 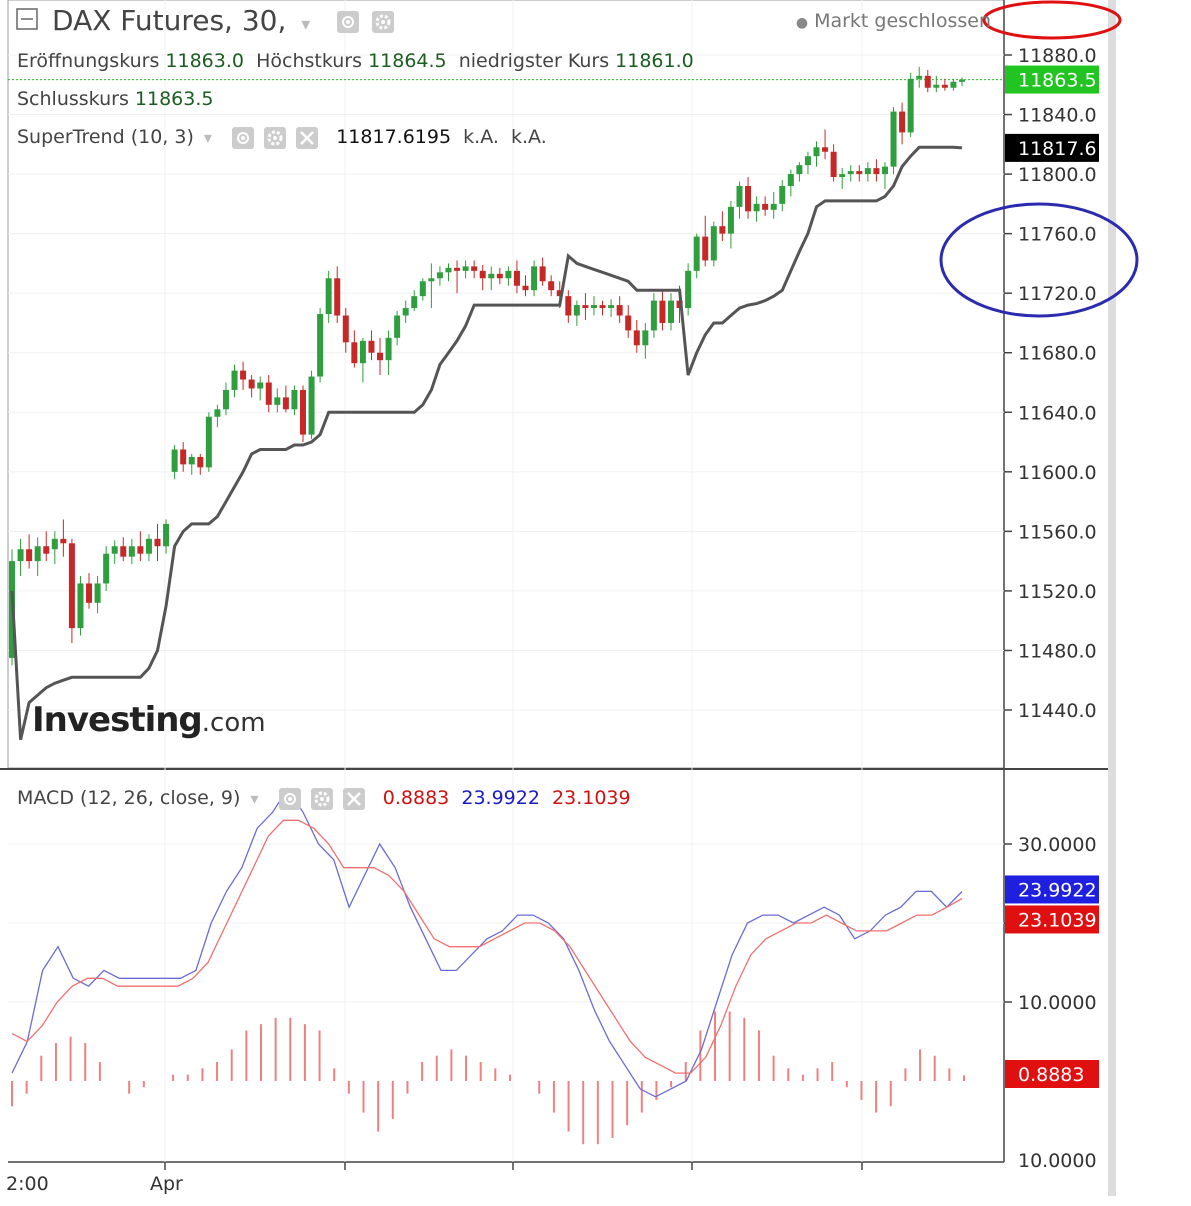 I want to click on price-tick-label: 11880.0, so click(x=1057, y=56).